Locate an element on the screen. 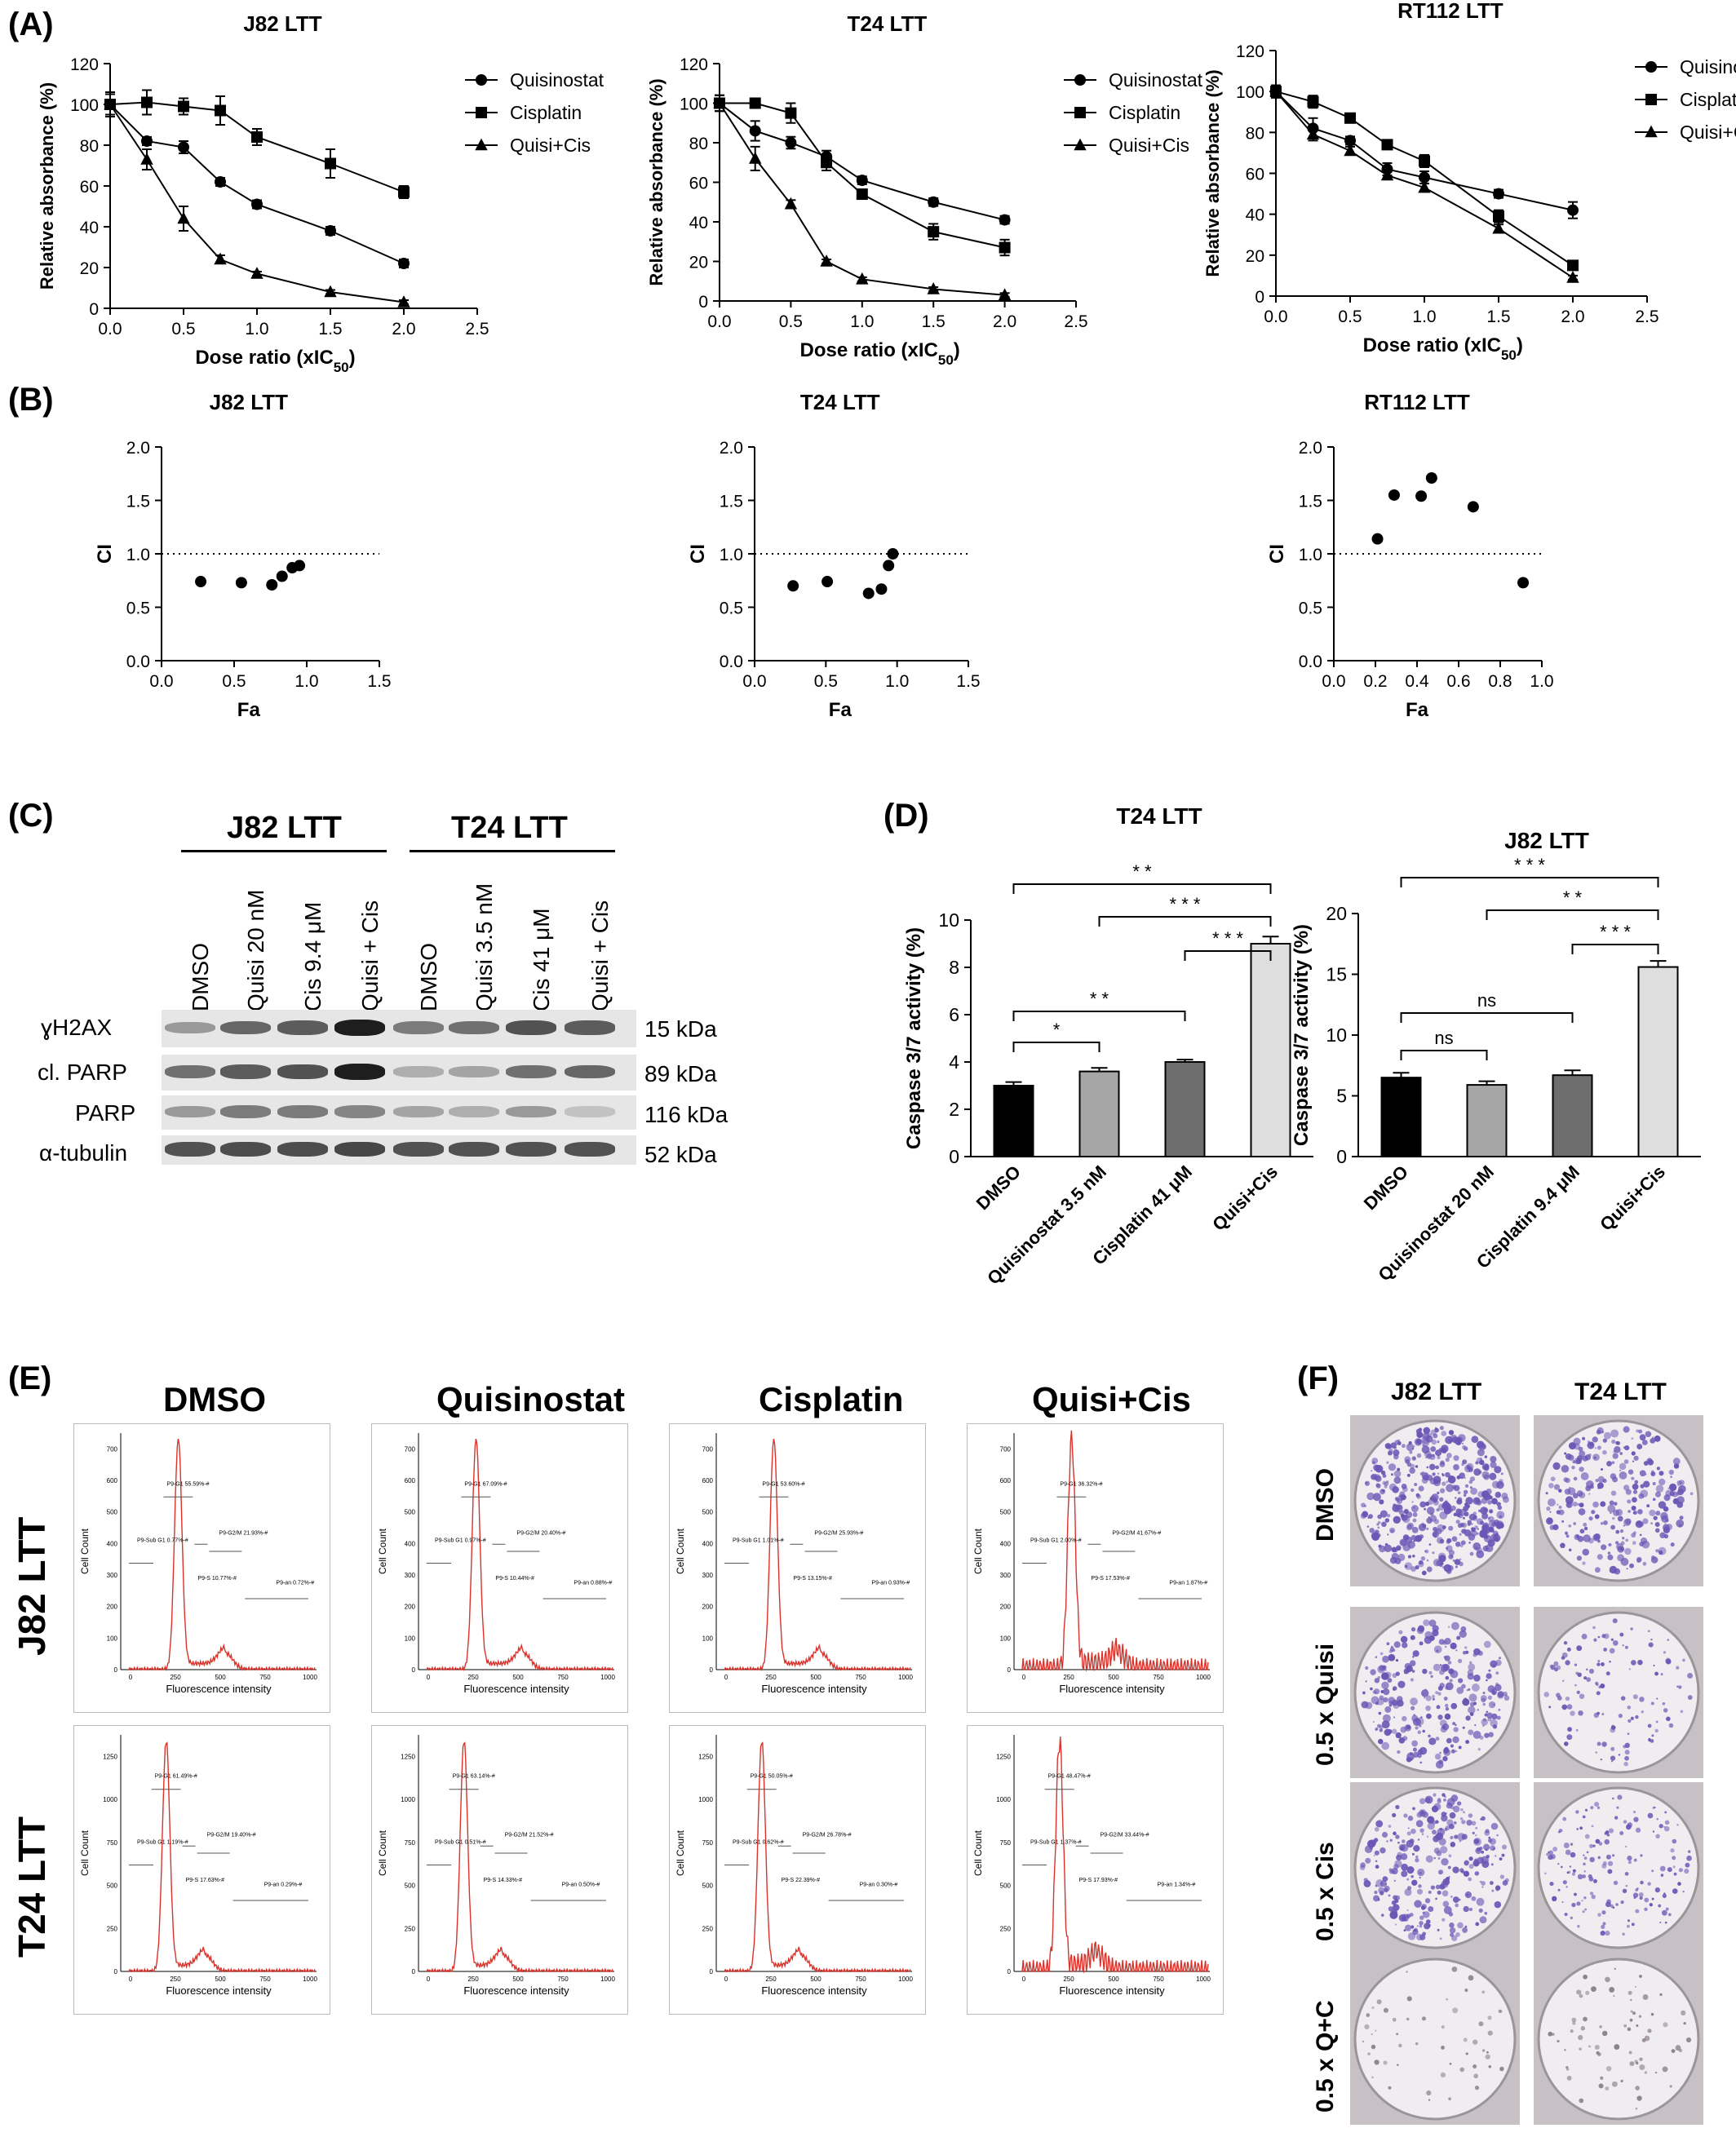 Image resolution: width=1736 pixels, height=2137 pixels. category-label: DMSO is located at coordinates (1386, 1187).